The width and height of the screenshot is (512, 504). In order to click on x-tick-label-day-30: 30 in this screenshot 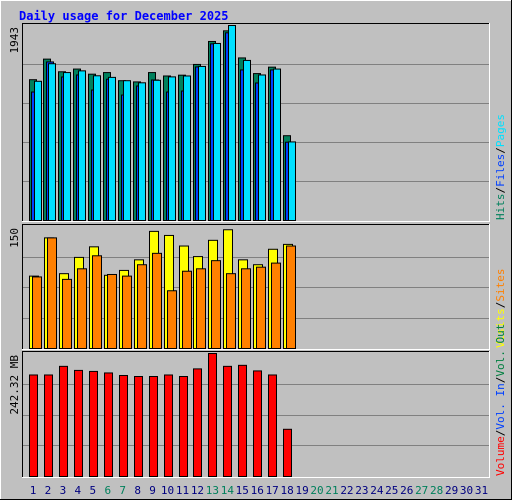, I will do `click(466, 490)`.